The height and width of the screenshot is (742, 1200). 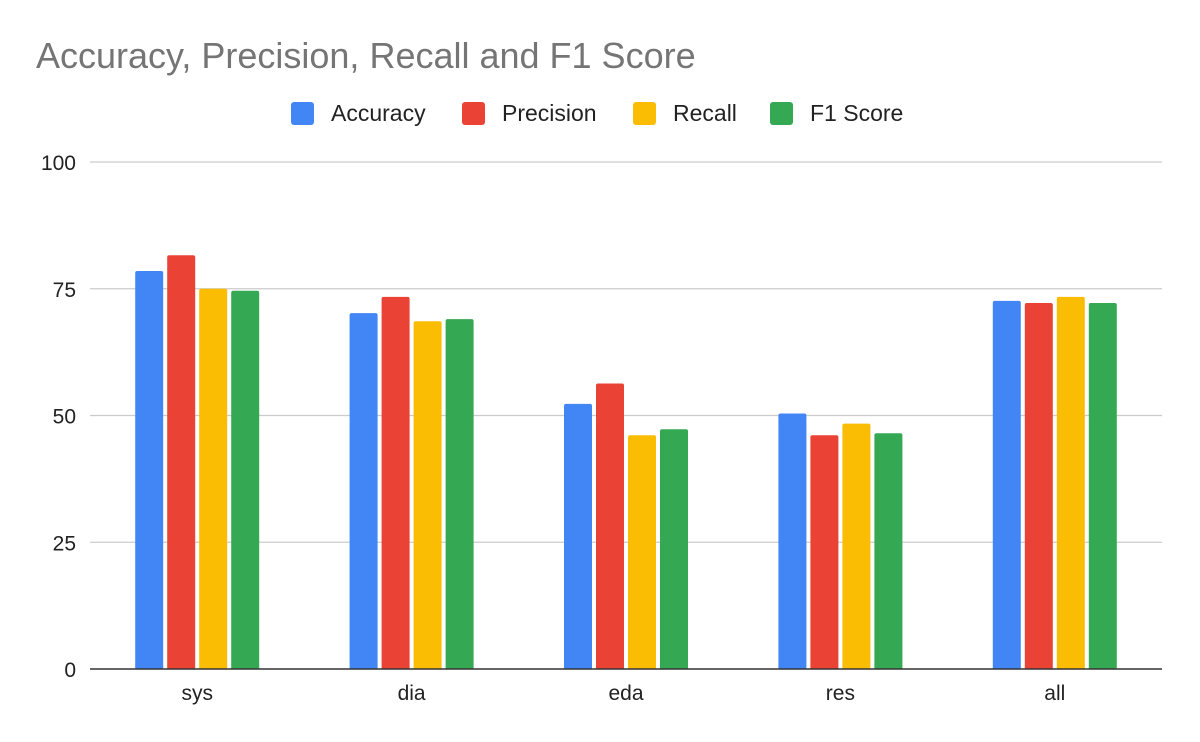 I want to click on x-tick-label: dia, so click(x=412, y=693).